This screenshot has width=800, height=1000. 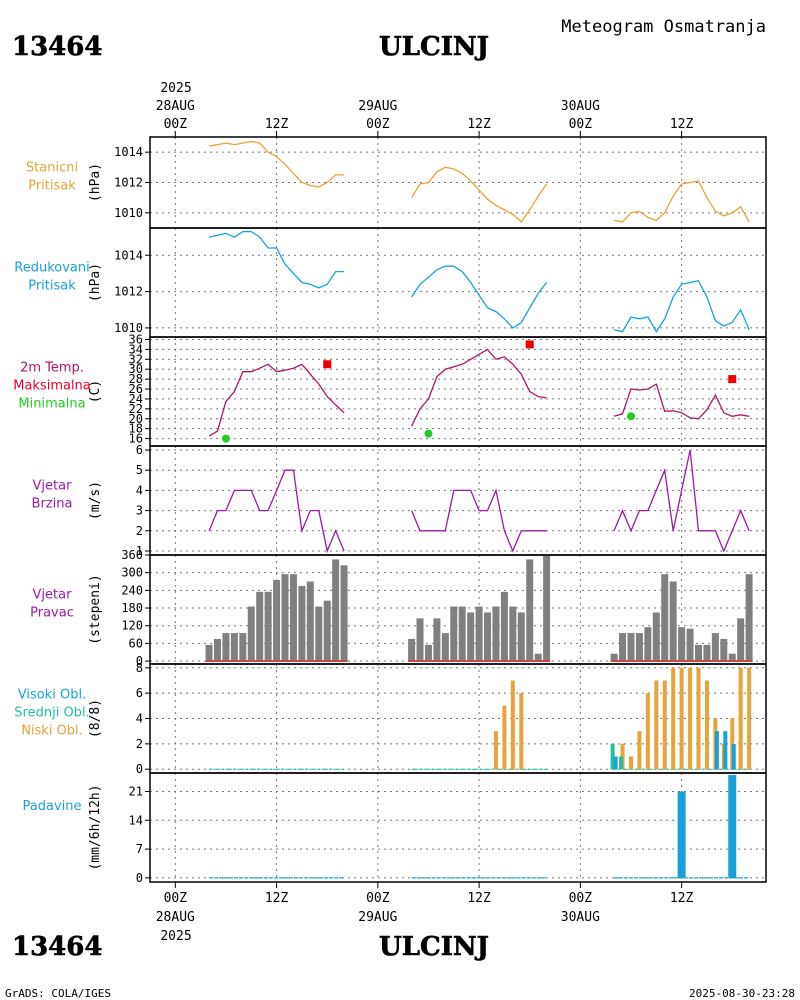 I want to click on panel-reduced_pressure: 1010 1012 1014 (hPa)Redukovani Pritisak, so click(x=390, y=282).